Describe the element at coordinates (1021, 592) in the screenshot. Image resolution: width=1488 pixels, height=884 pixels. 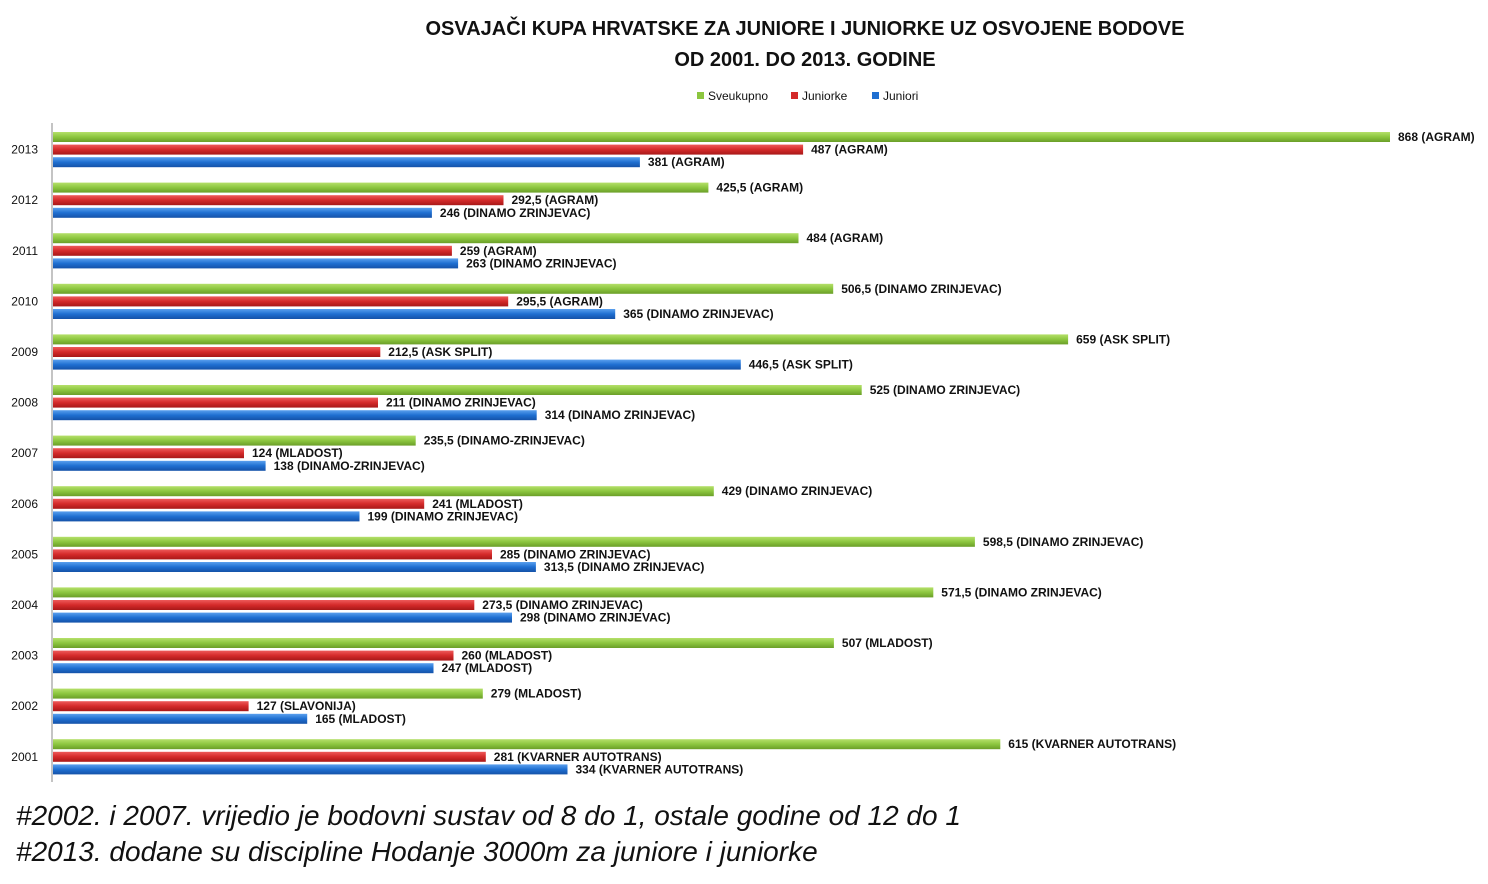
I see `data-label-sveukupno-2004: 571,5 (DINAMO ZRINJEVAC)` at that location.